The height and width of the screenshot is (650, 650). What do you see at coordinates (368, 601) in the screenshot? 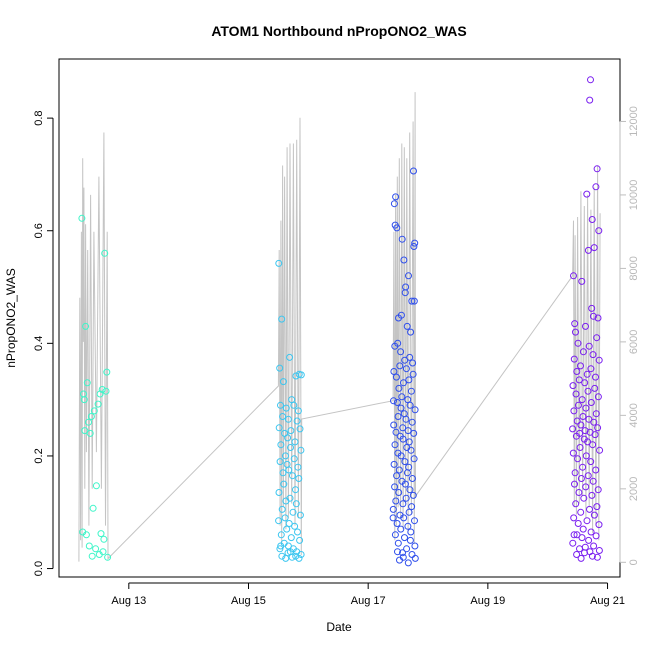
I see `x-tick-label: Aug 17` at bounding box center [368, 601].